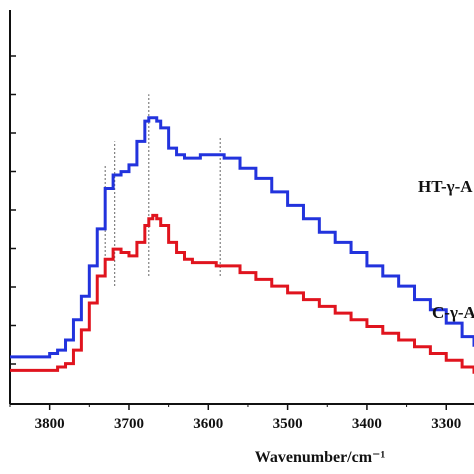 The height and width of the screenshot is (474, 474). What do you see at coordinates (446, 424) in the screenshot?
I see `x-tick-label: 3300` at bounding box center [446, 424].